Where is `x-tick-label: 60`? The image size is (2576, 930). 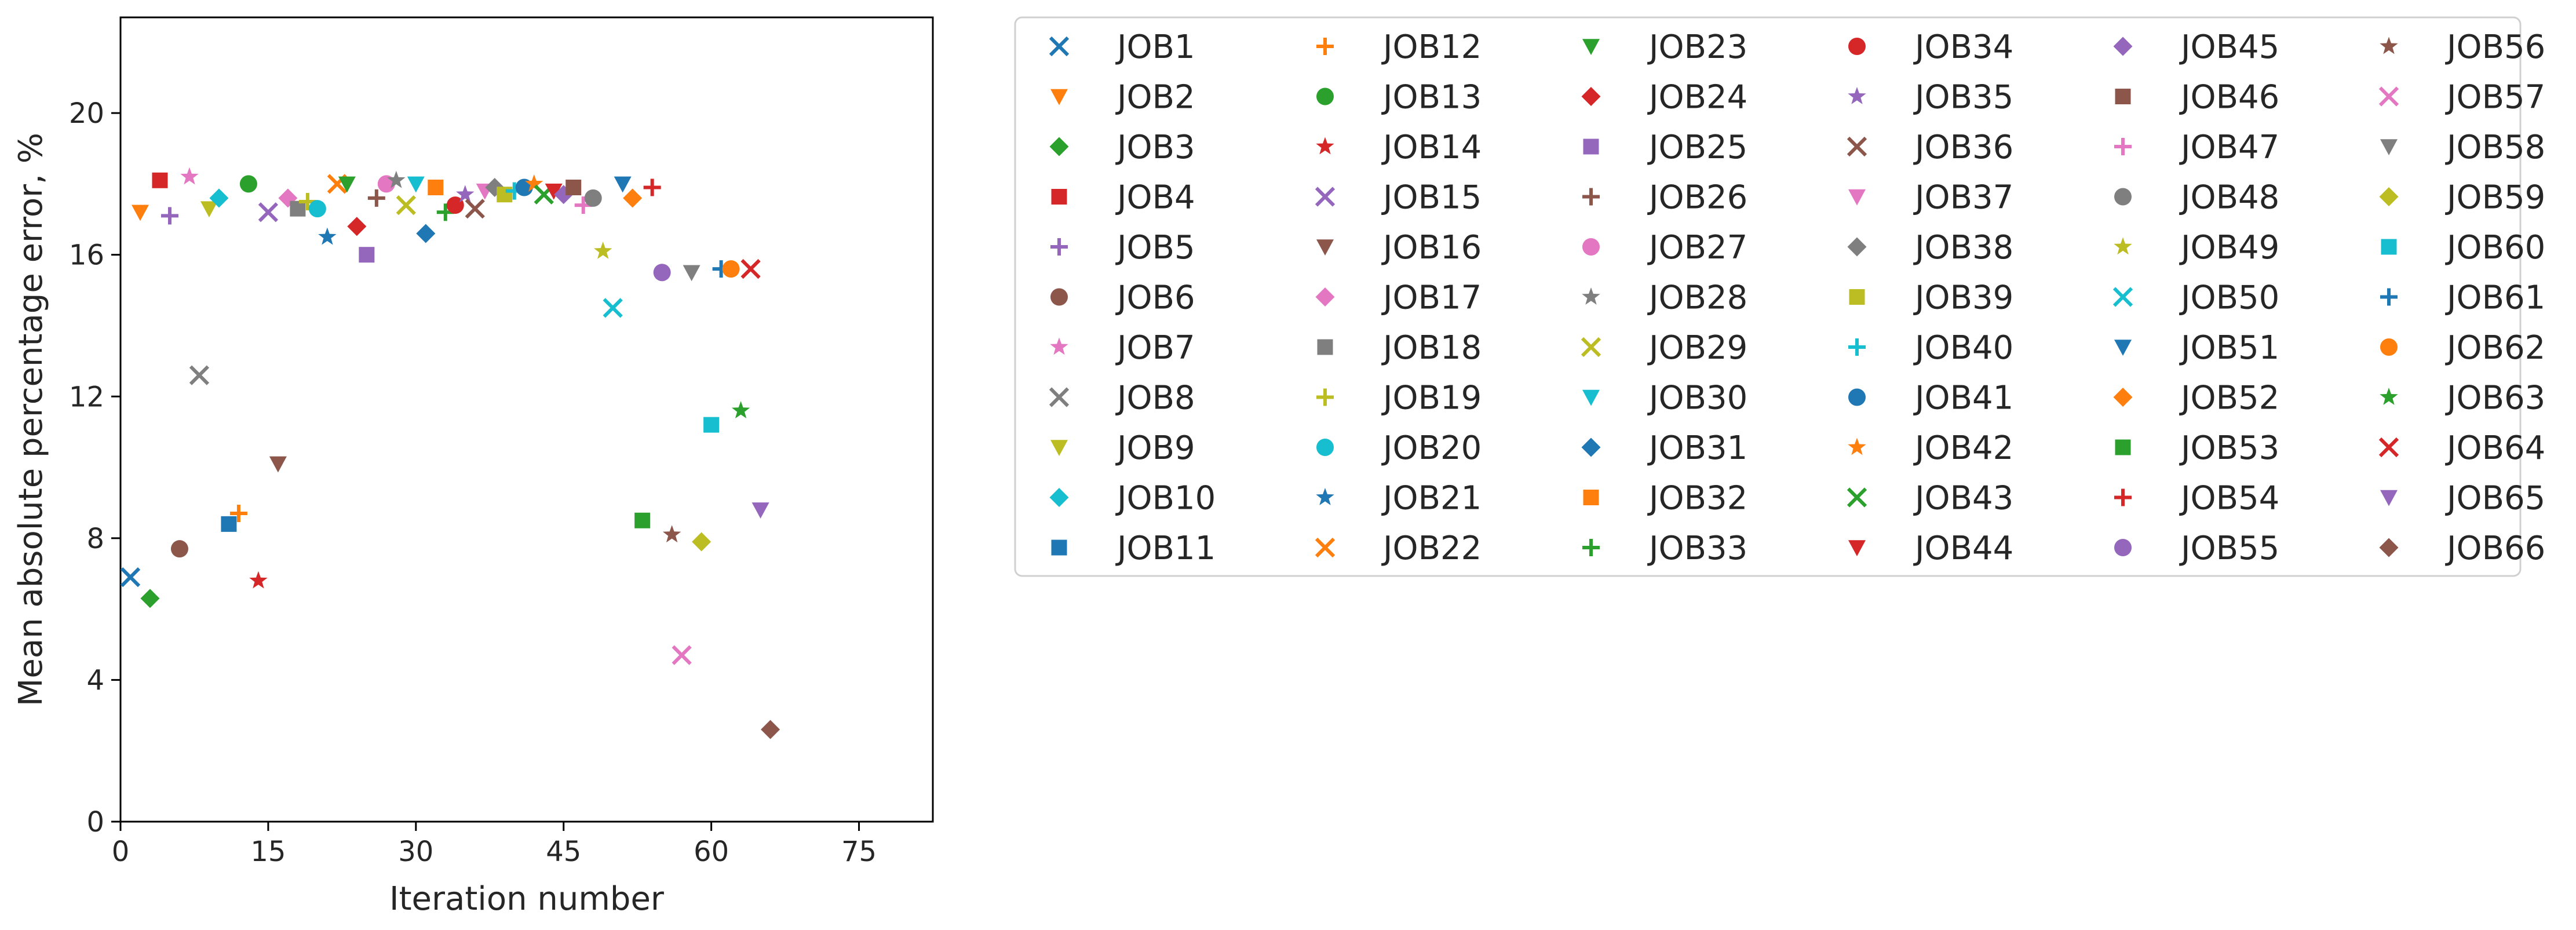 x-tick-label: 60 is located at coordinates (711, 852).